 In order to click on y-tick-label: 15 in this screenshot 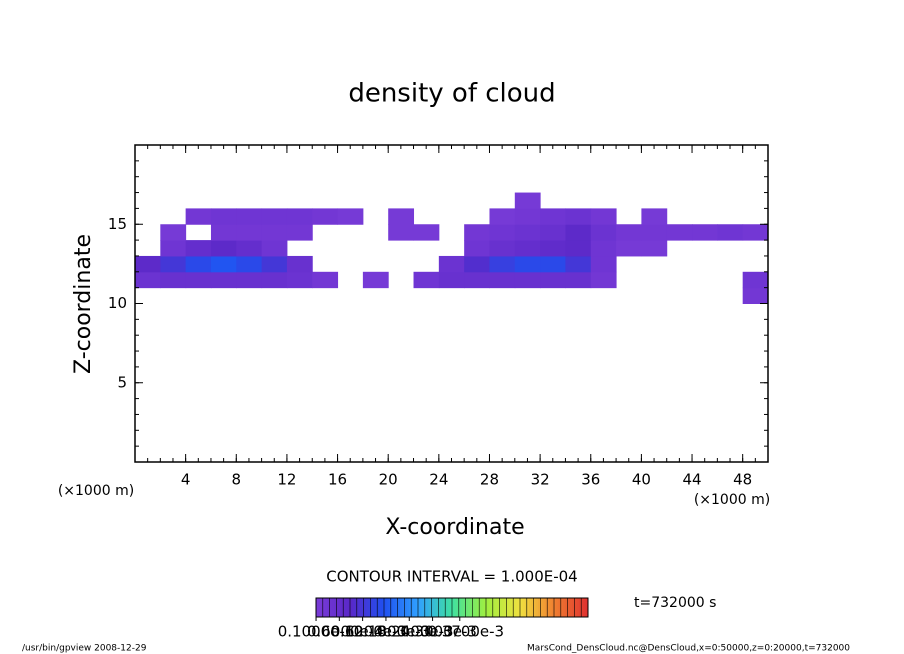, I will do `click(117, 224)`.